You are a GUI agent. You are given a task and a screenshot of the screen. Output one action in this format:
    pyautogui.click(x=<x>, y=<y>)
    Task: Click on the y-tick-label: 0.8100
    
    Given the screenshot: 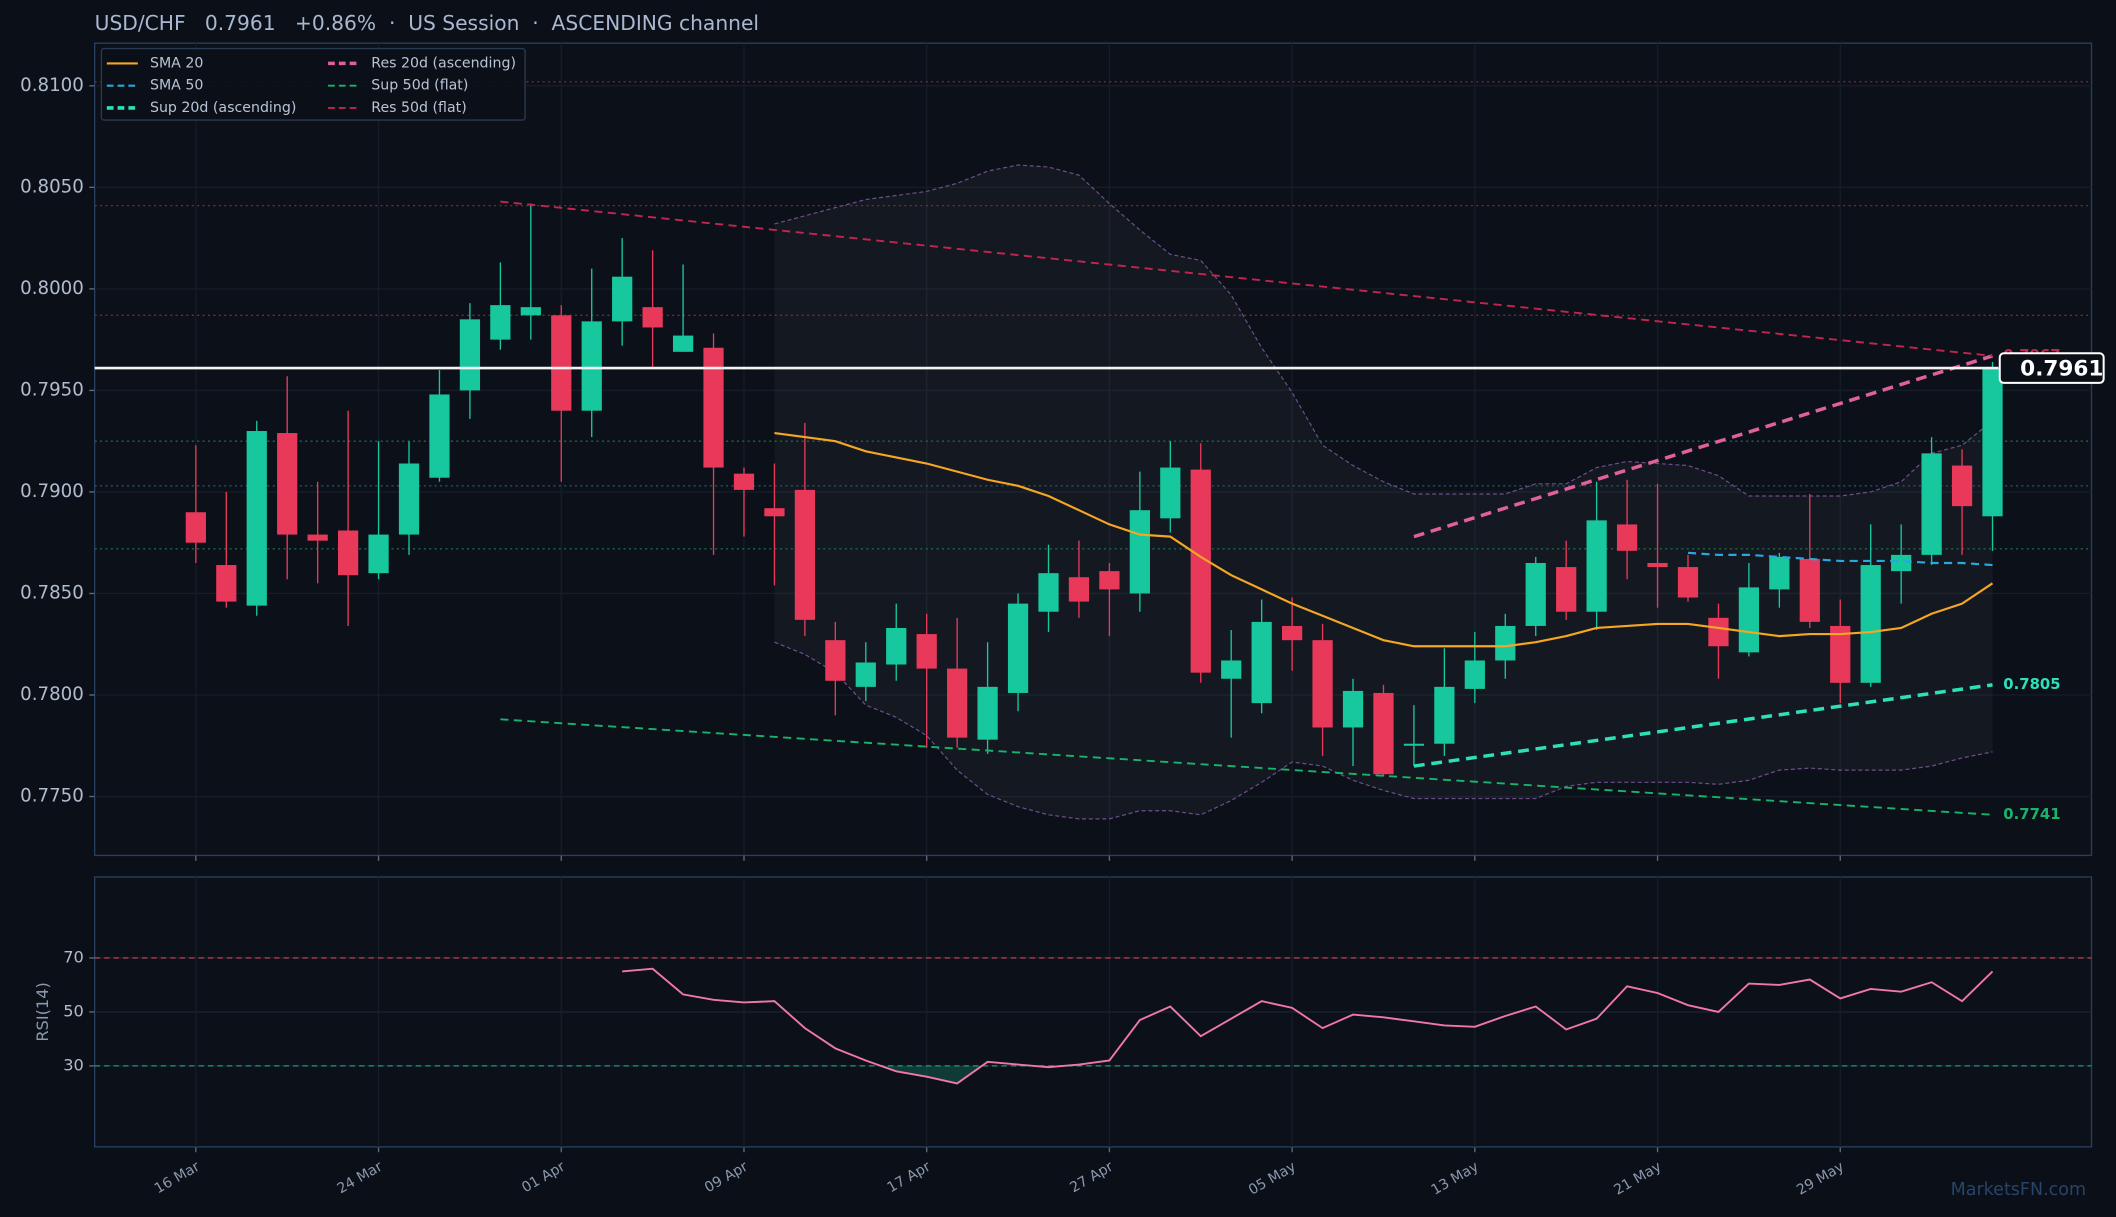 What is the action you would take?
    pyautogui.click(x=52, y=85)
    